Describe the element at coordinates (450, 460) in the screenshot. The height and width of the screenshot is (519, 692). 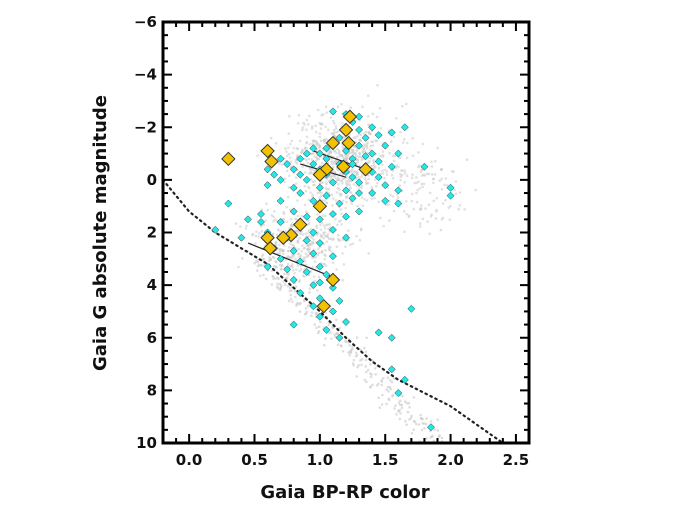
I see `x-tick-label: 2.0` at that location.